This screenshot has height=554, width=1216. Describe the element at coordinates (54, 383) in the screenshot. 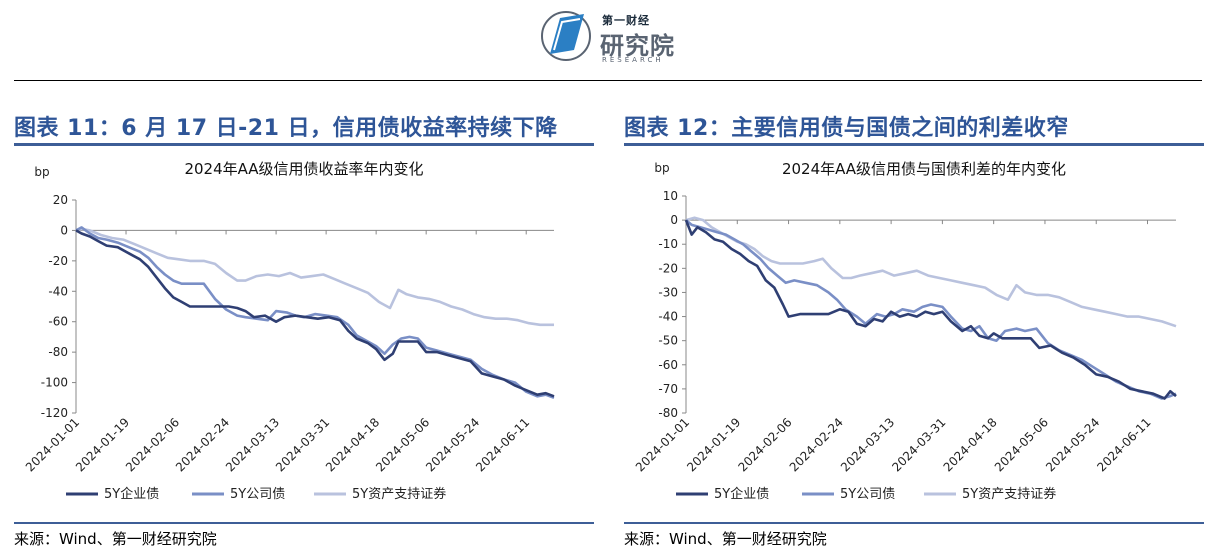

I see `y-tick-label: -100` at that location.